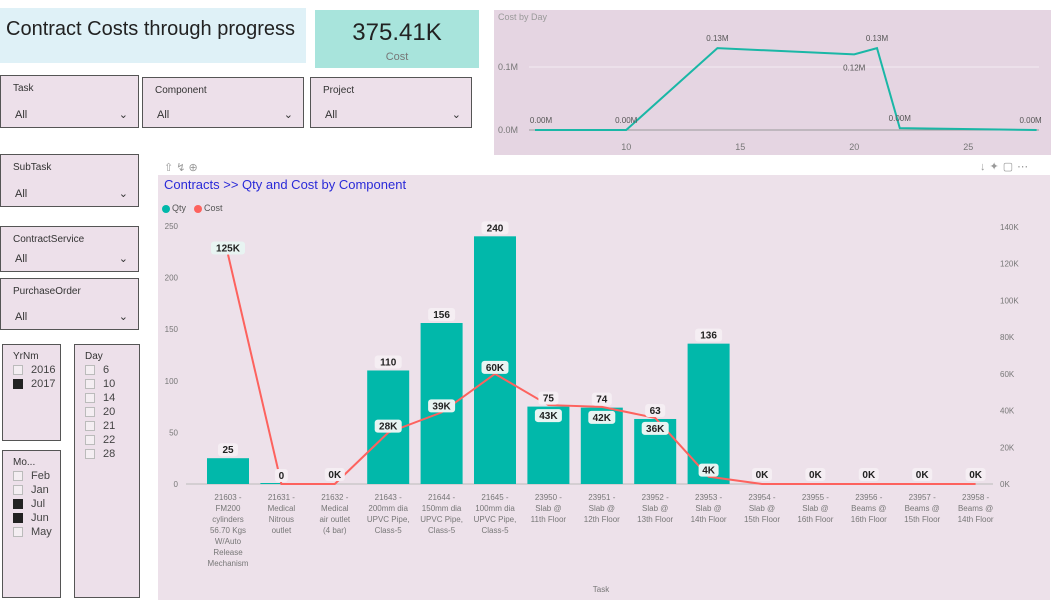 The image size is (1057, 600). I want to click on contractservice-slicer: ContractService All ⌄, so click(69, 249).